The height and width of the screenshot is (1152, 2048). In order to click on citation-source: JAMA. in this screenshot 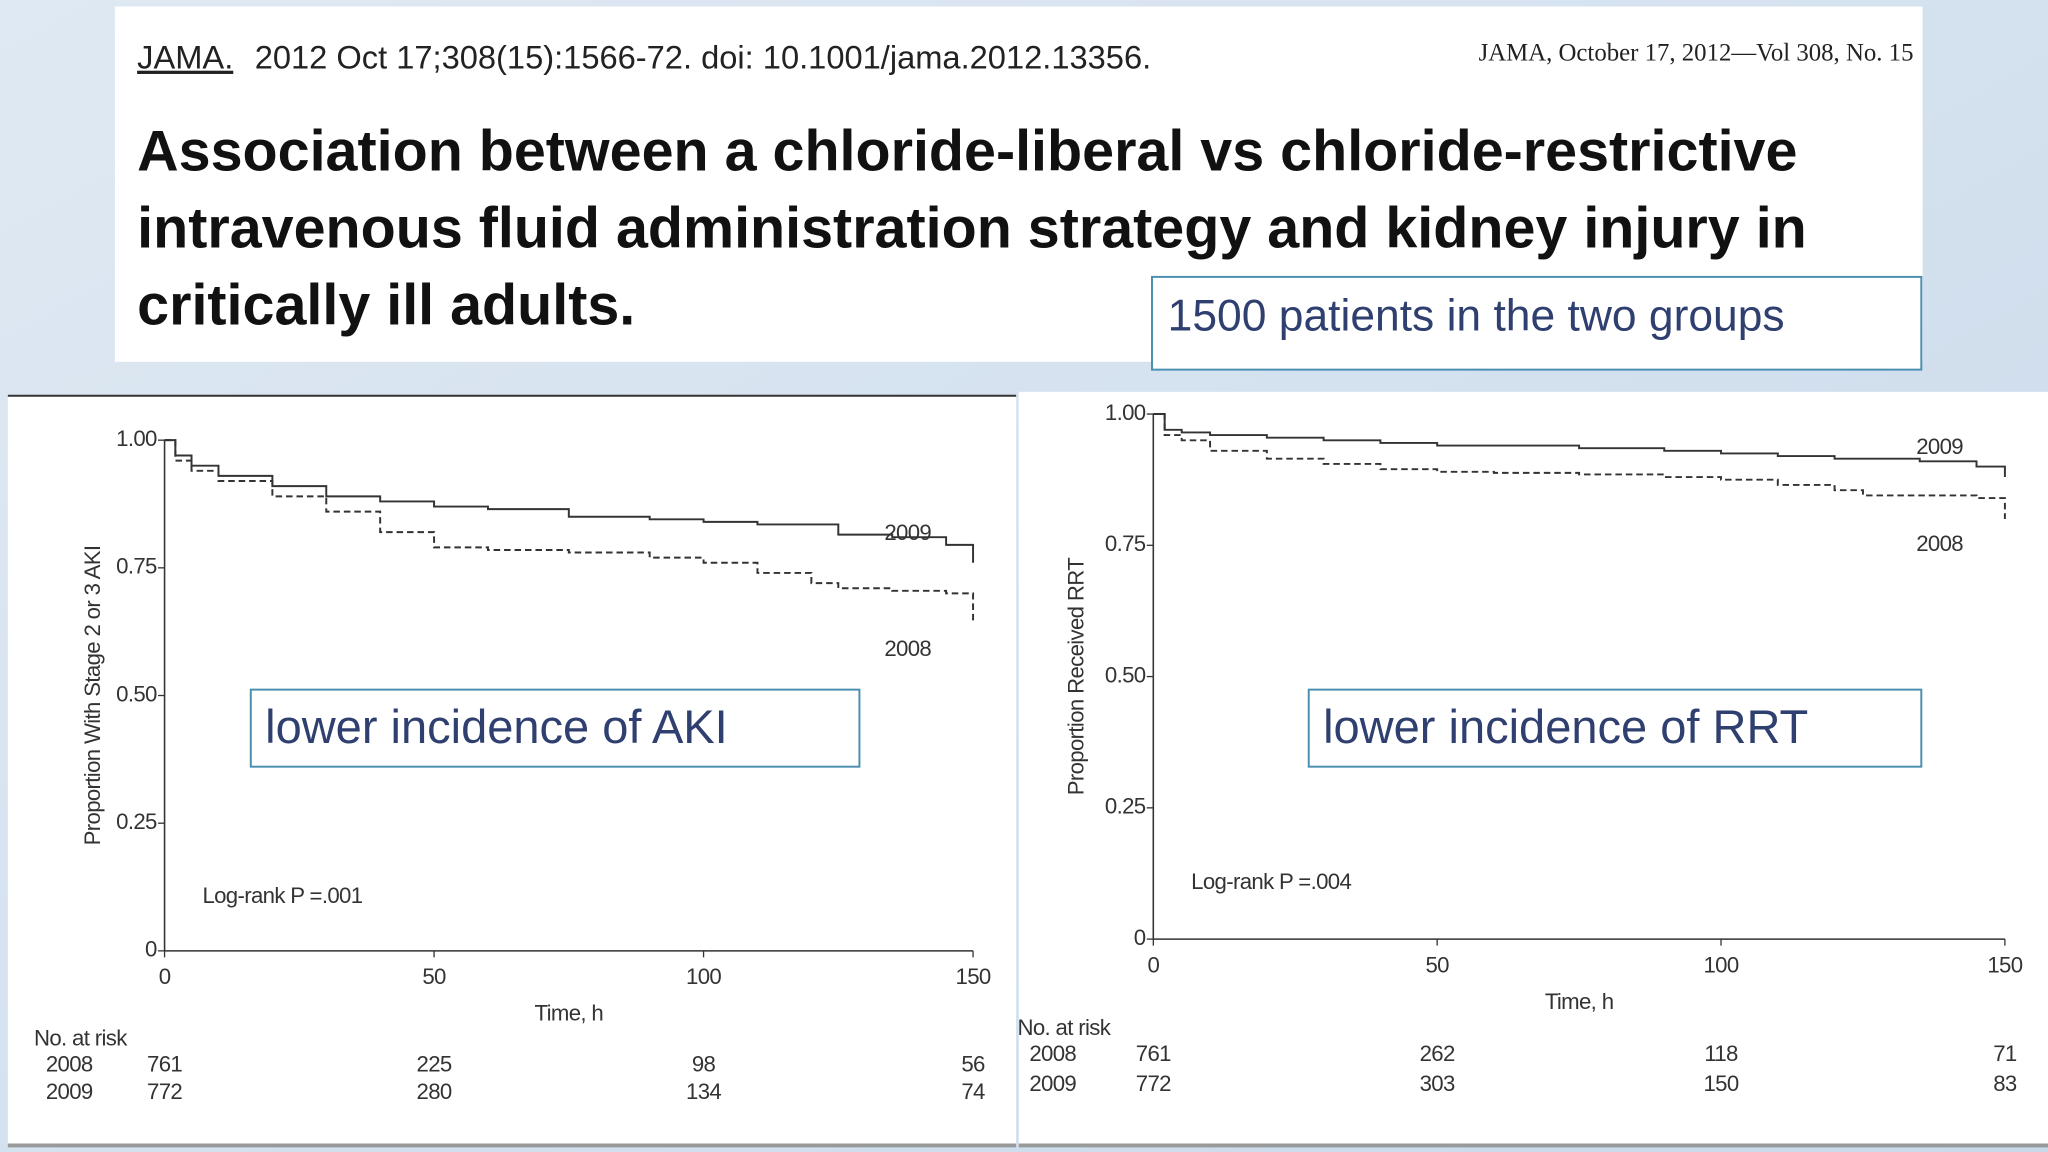, I will do `click(185, 57)`.